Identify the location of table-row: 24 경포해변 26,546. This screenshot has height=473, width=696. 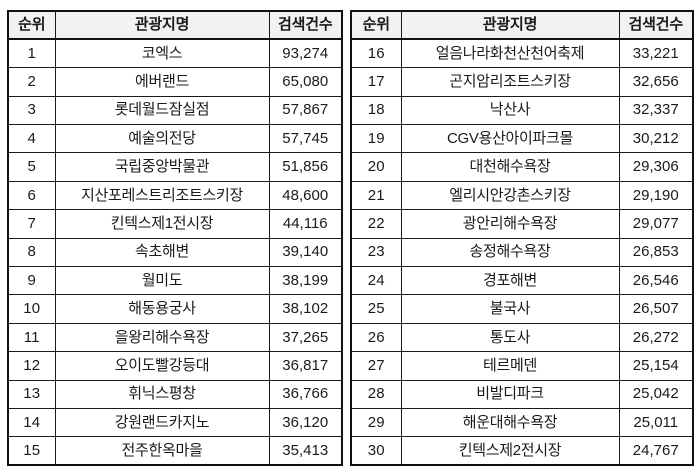
(522, 281).